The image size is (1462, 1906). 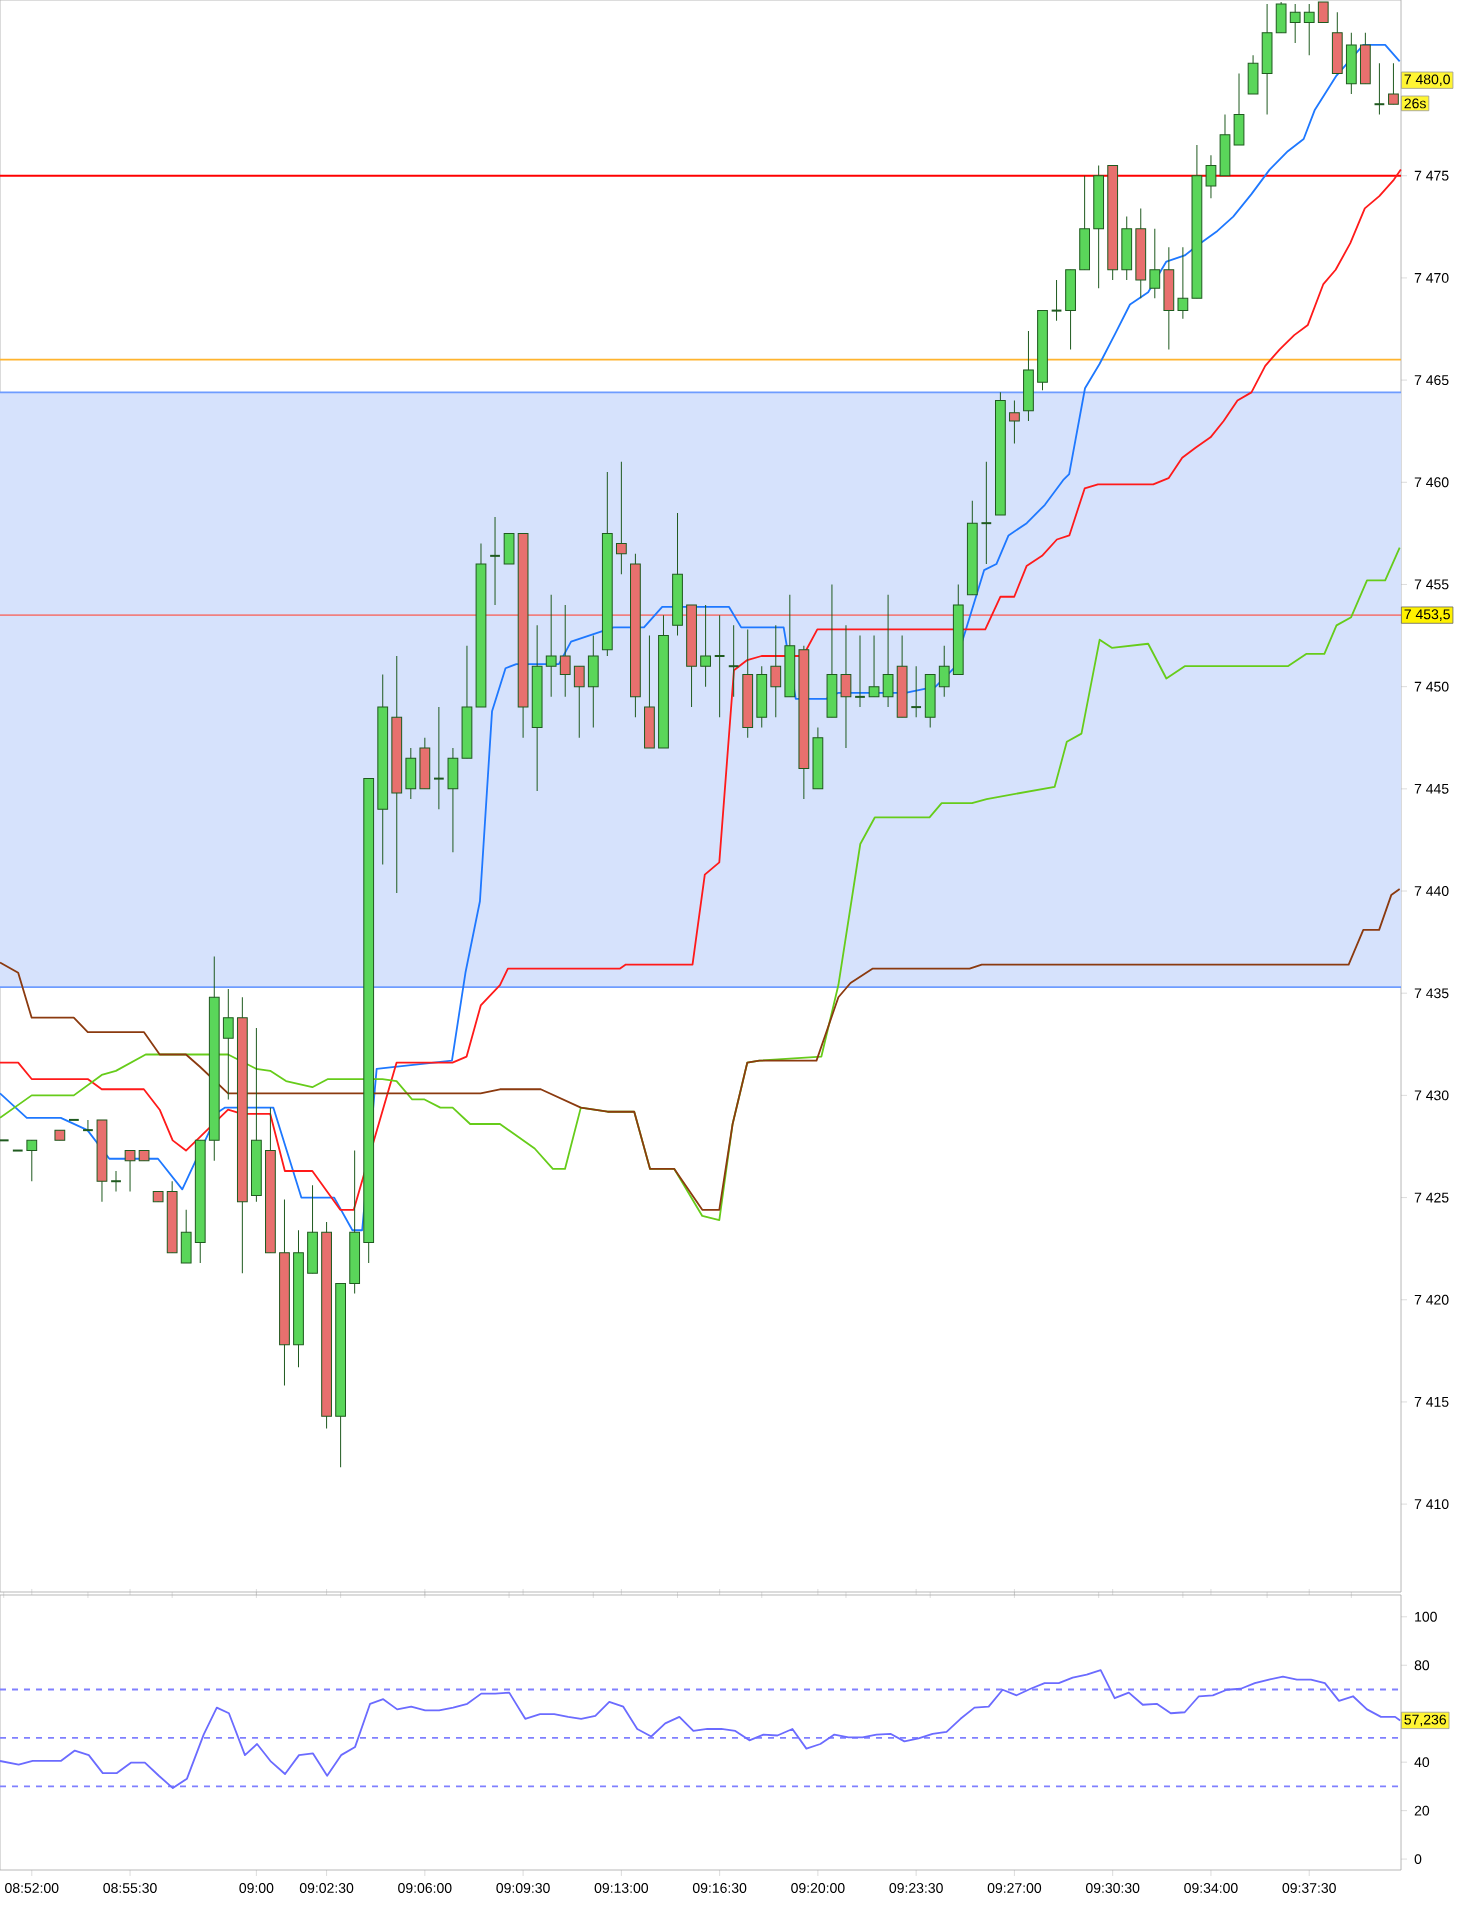 I want to click on y-tick-label: 100, so click(x=1426, y=1616).